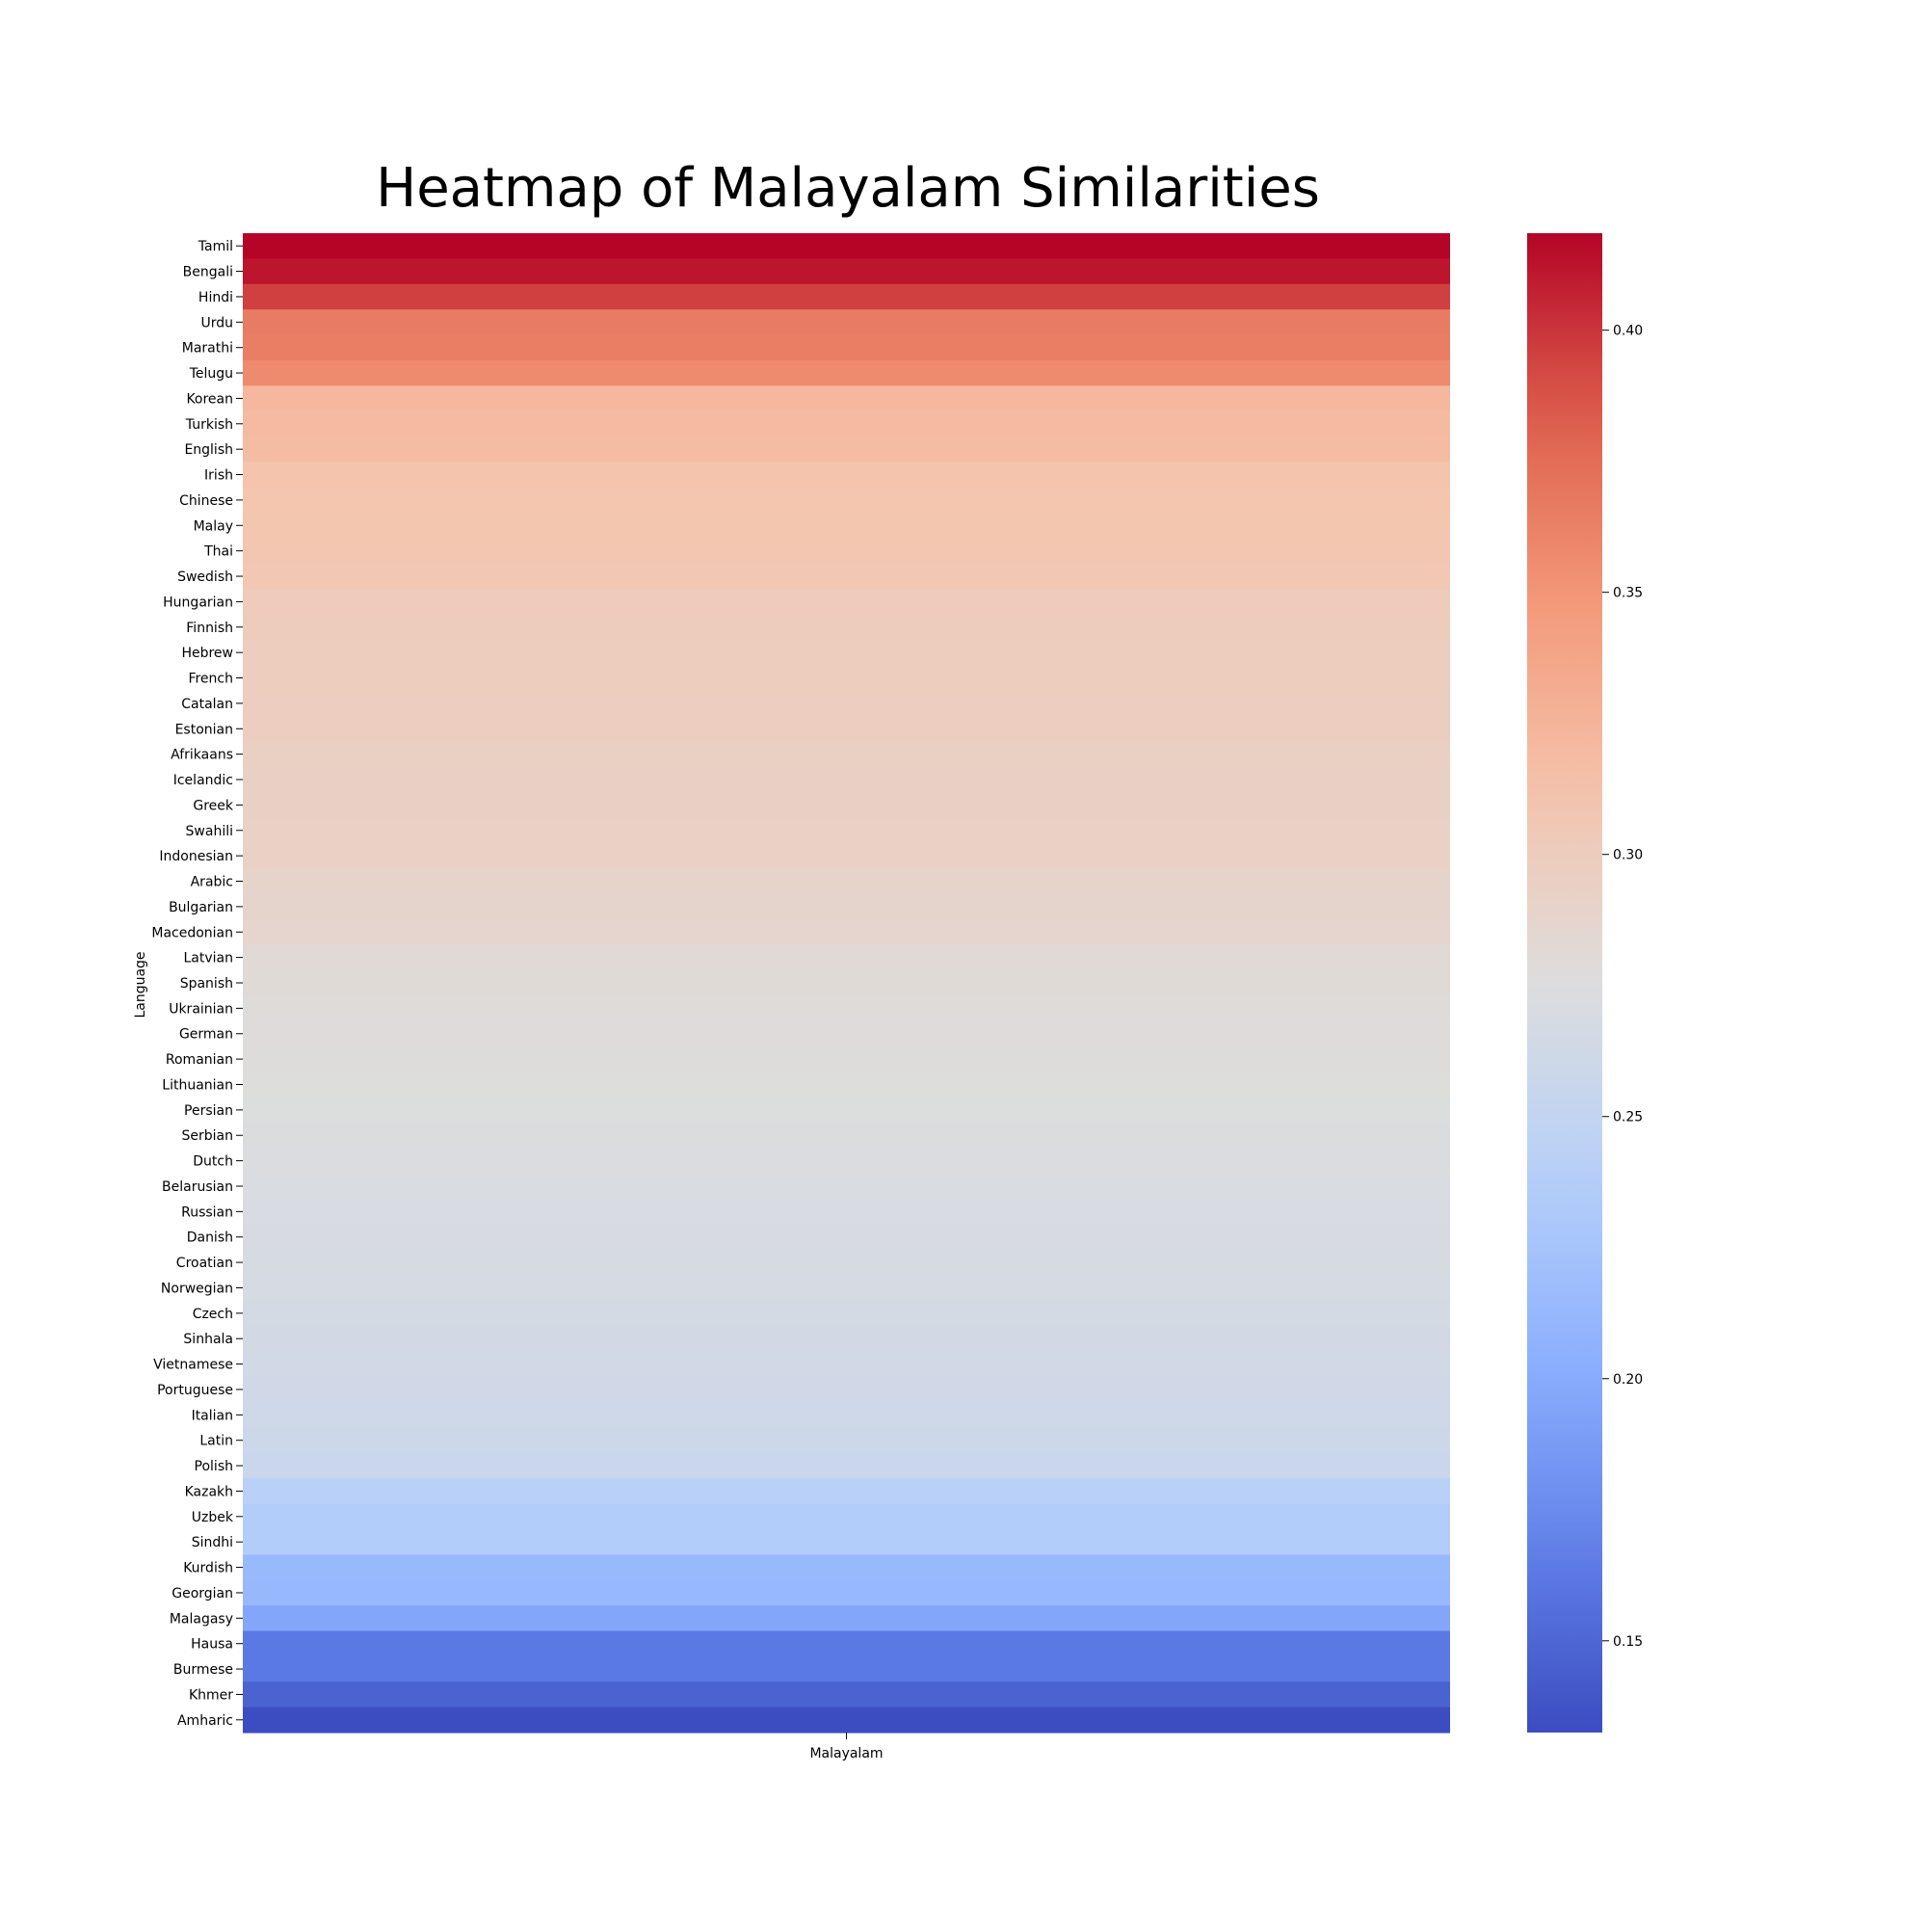  Describe the element at coordinates (1628, 1117) in the screenshot. I see `colorbar-tick-label: 0.25` at that location.